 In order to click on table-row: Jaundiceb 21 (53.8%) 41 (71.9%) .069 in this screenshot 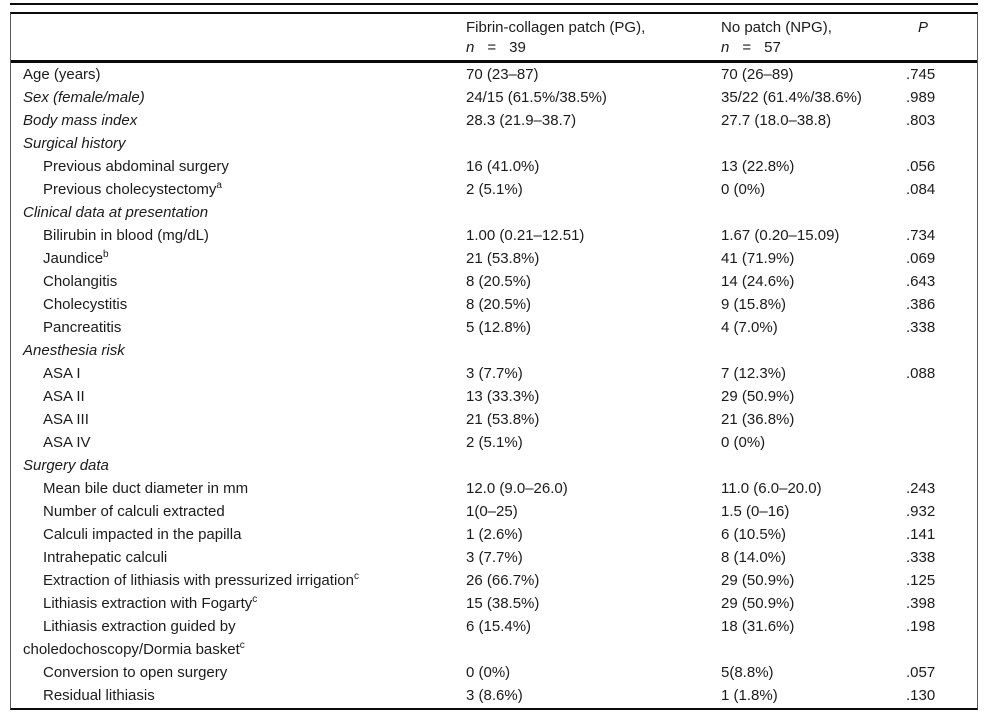, I will do `click(494, 258)`.